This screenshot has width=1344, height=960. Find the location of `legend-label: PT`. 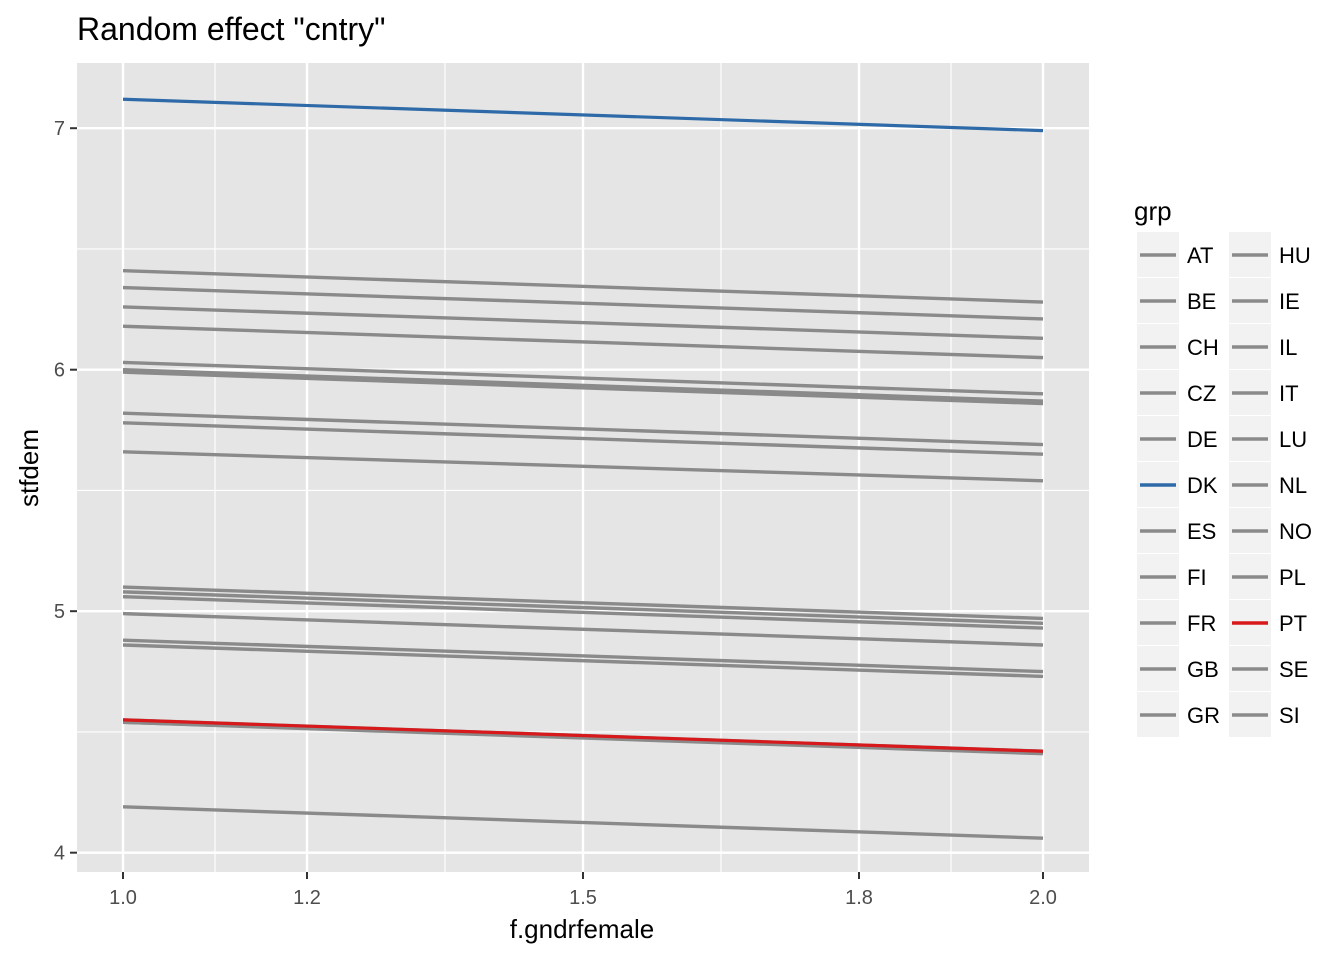

legend-label: PT is located at coordinates (1293, 623).